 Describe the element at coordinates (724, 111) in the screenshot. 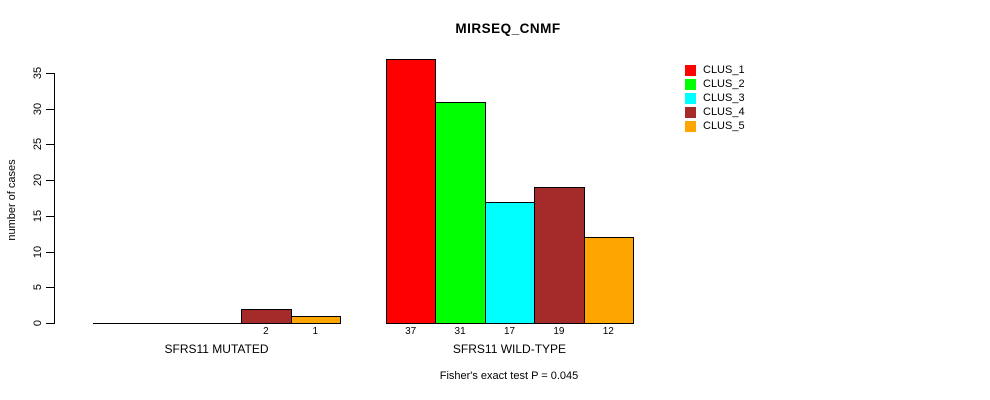

I see `legend-label: CLUS_4` at that location.